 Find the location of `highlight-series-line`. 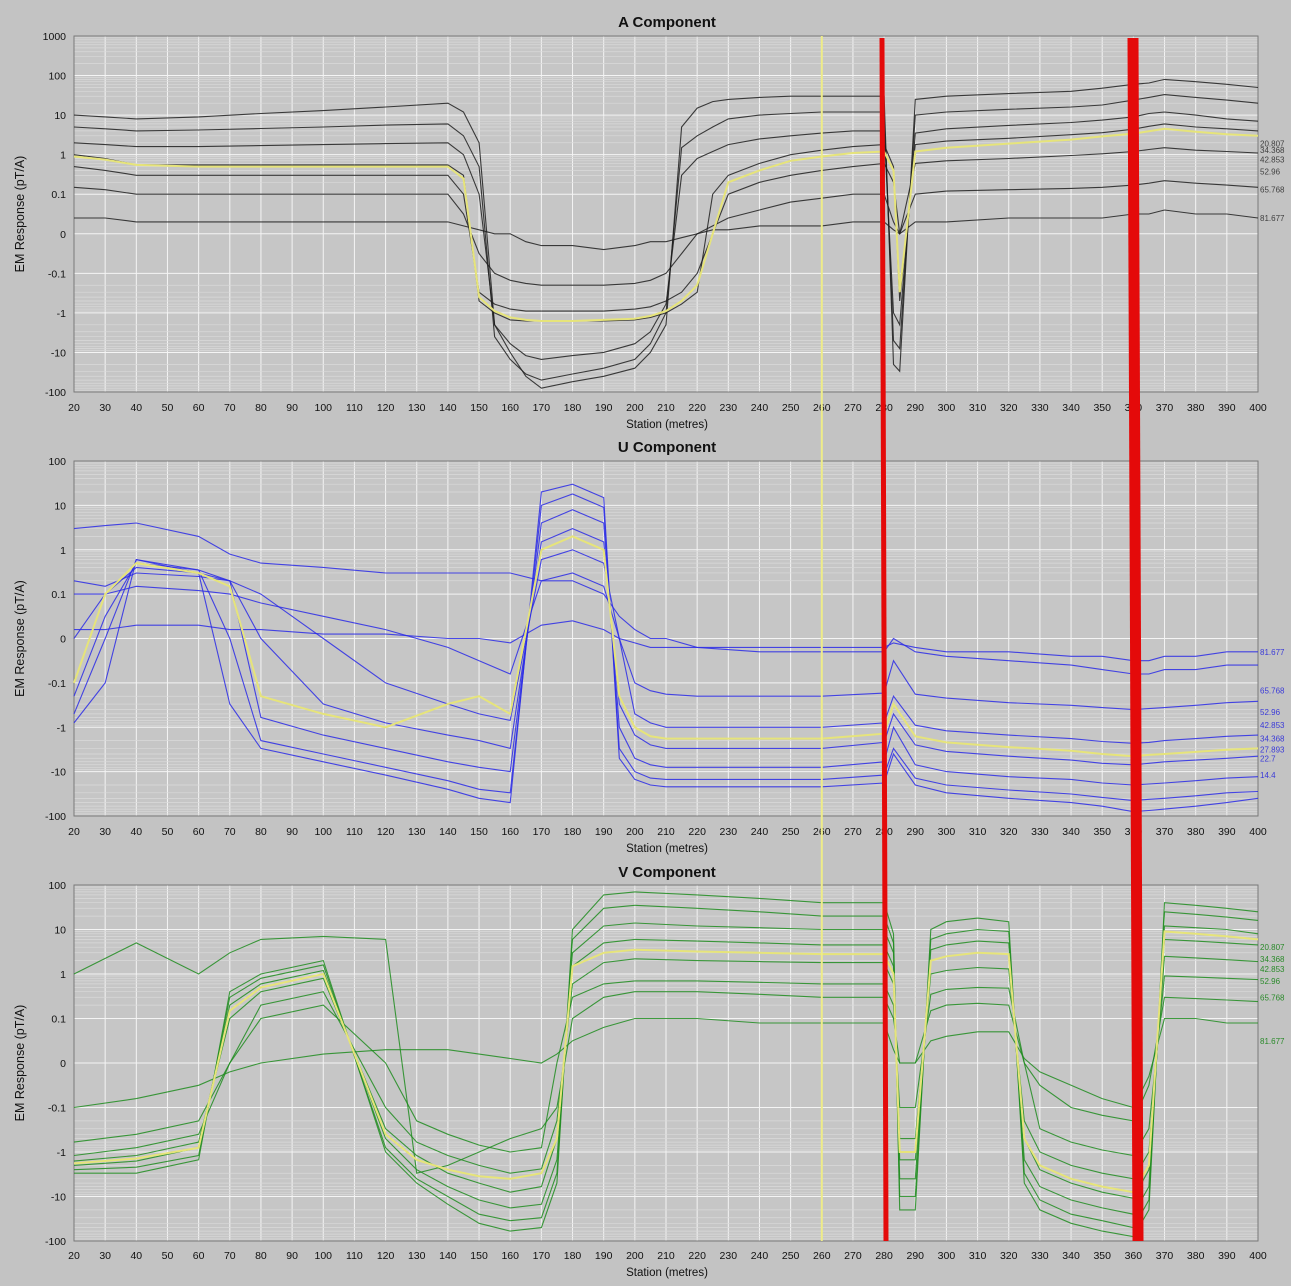

highlight-series-line is located at coordinates (666, 224).